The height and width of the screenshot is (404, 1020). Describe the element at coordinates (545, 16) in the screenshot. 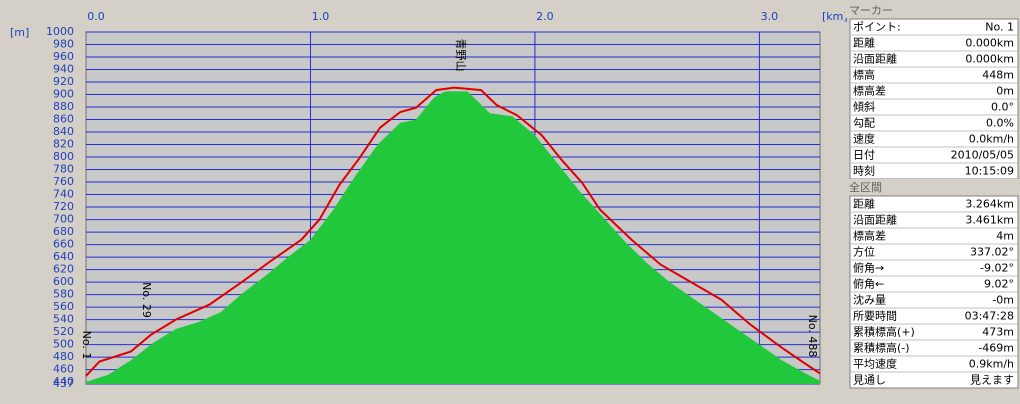

I see `x-tick-label: 2.0` at that location.